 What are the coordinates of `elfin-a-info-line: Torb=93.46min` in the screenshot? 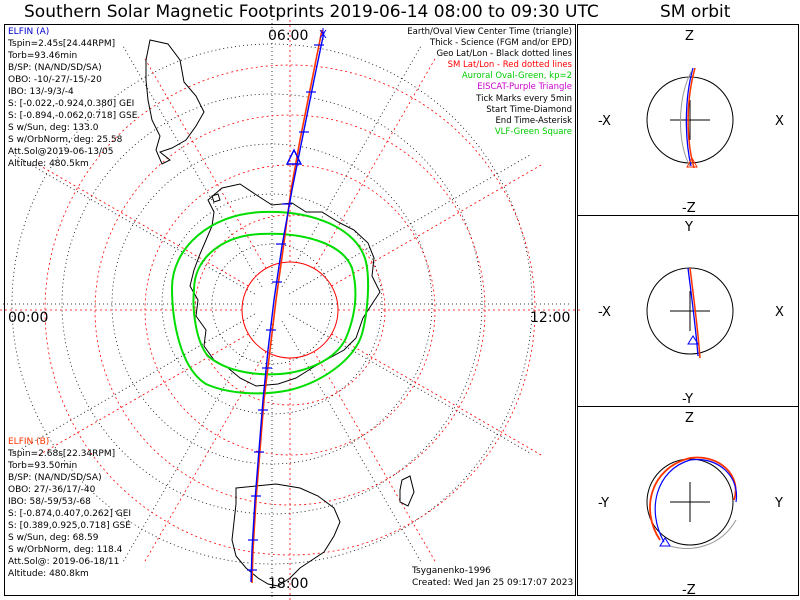 It's located at (43, 56).